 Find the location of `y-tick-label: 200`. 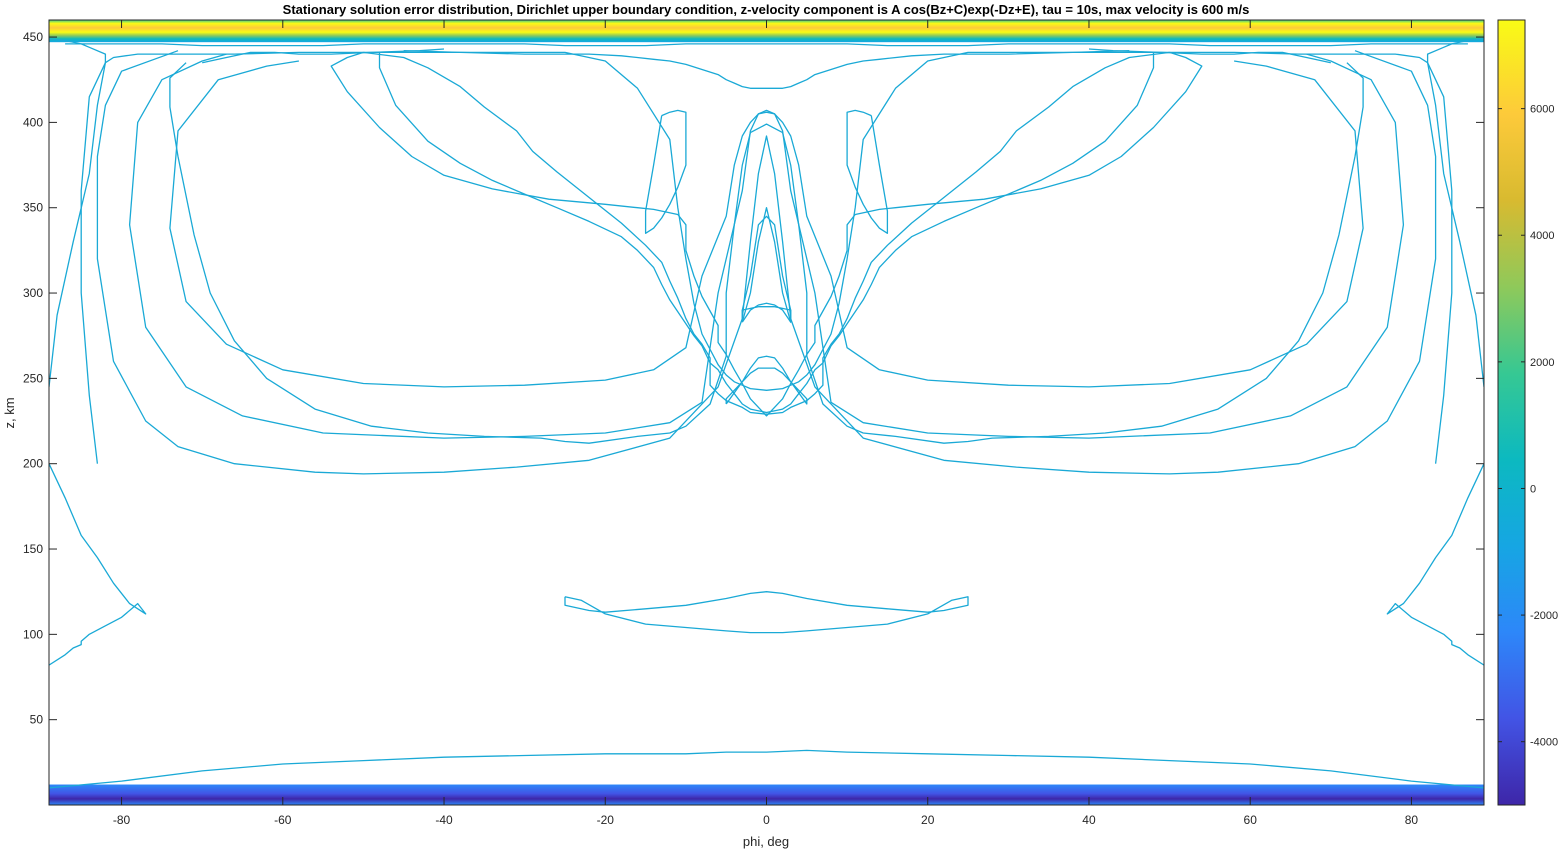

y-tick-label: 200 is located at coordinates (33, 464).